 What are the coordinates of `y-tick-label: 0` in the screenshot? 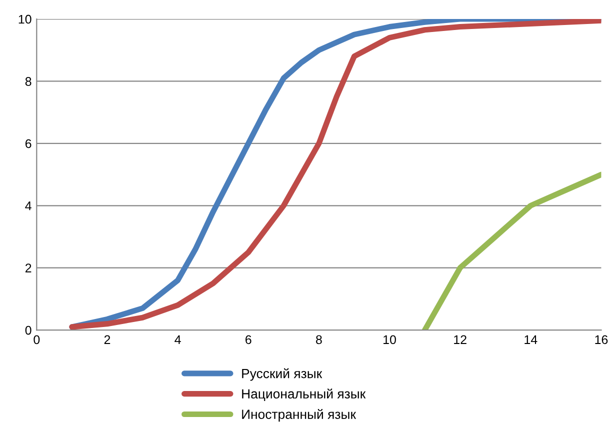 It's located at (28, 330).